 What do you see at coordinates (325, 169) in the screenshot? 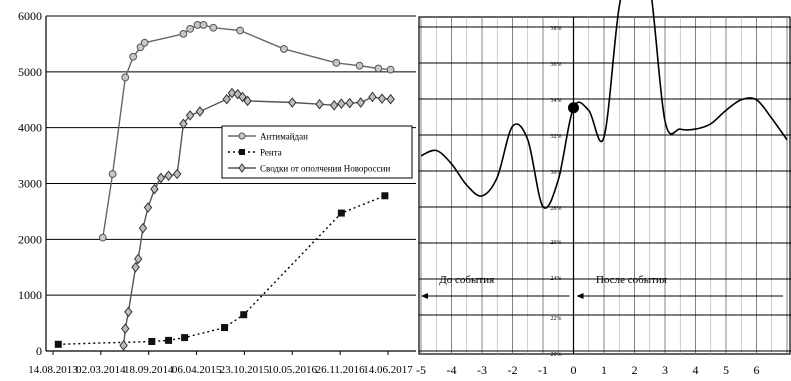
I see `legend-label: Сводки от ополчения Новороссии` at bounding box center [325, 169].